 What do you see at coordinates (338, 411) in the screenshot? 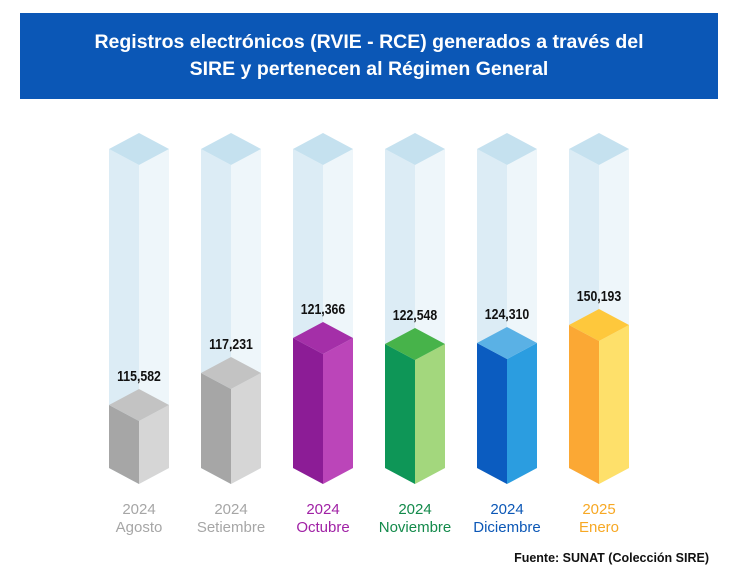
I see `bar-2-right-face` at bounding box center [338, 411].